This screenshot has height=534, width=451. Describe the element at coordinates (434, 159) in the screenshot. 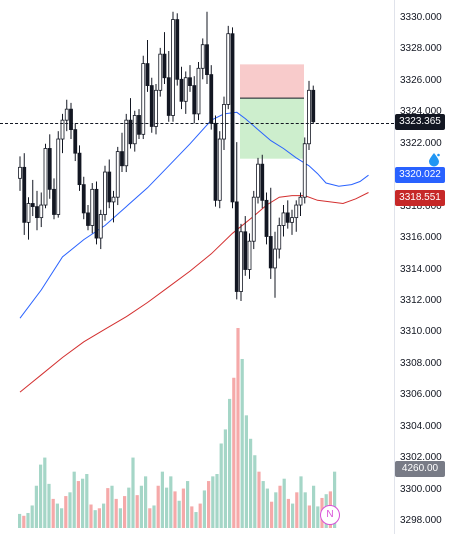

I see `water-drop-icon` at that location.